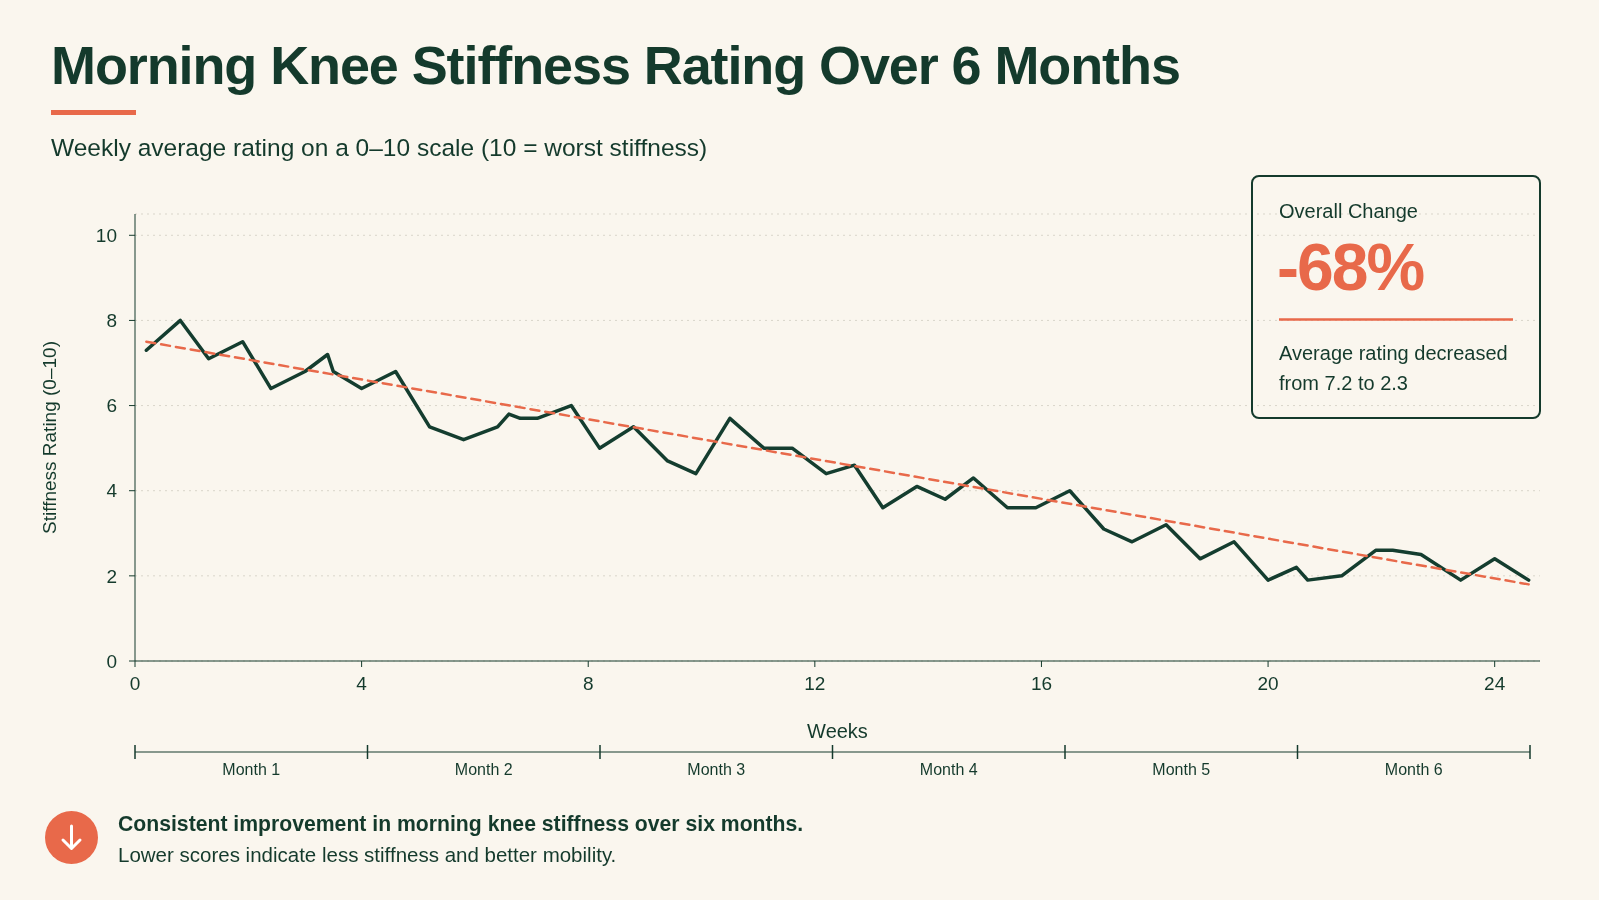  I want to click on x-axis-title: Weeks, so click(837, 731).